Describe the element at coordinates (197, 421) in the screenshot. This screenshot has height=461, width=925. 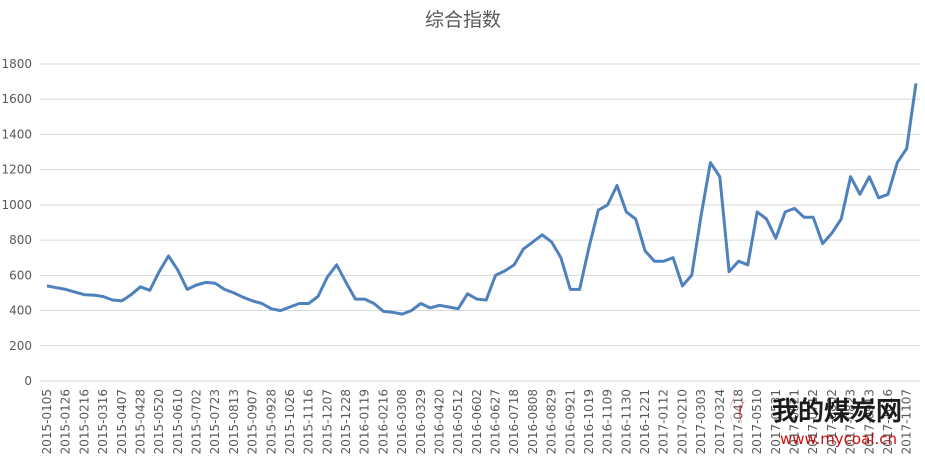
I see `x-tick-label: 2015-0702` at that location.